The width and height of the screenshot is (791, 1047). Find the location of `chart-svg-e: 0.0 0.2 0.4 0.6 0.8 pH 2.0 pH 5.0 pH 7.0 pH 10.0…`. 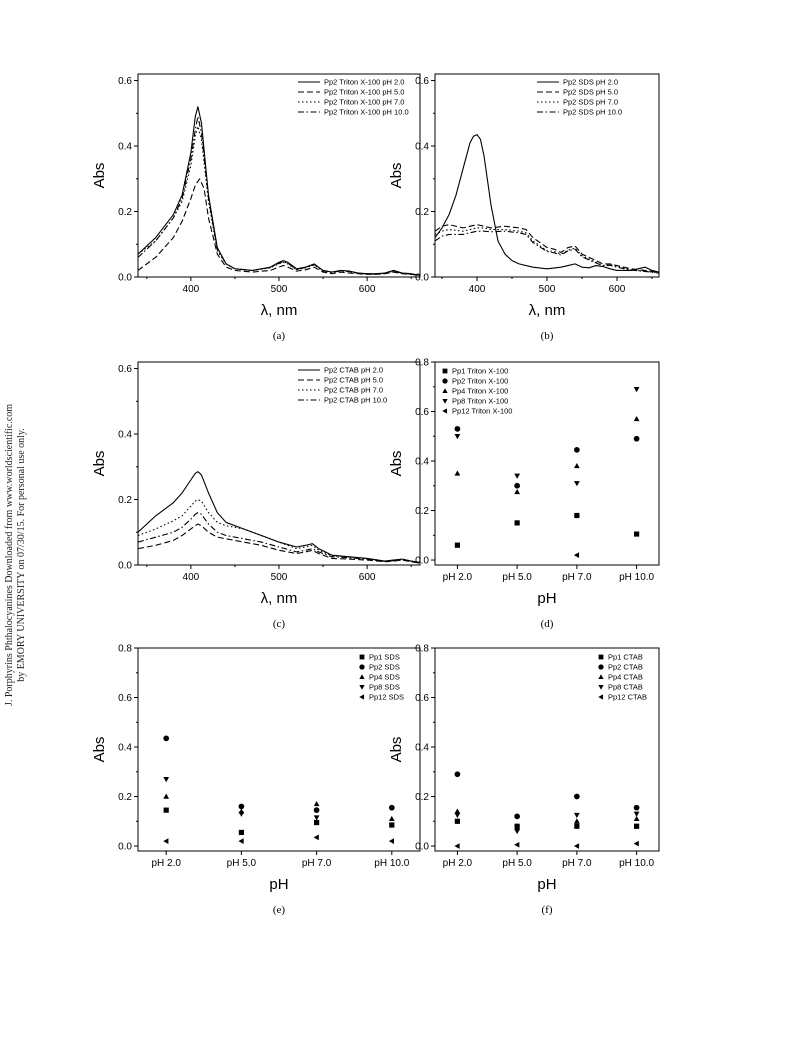

chart-svg-e: 0.0 0.2 0.4 0.6 0.8 pH 2.0 pH 5.0 pH 7.0 pH 10.0… is located at coordinates (256, 780).